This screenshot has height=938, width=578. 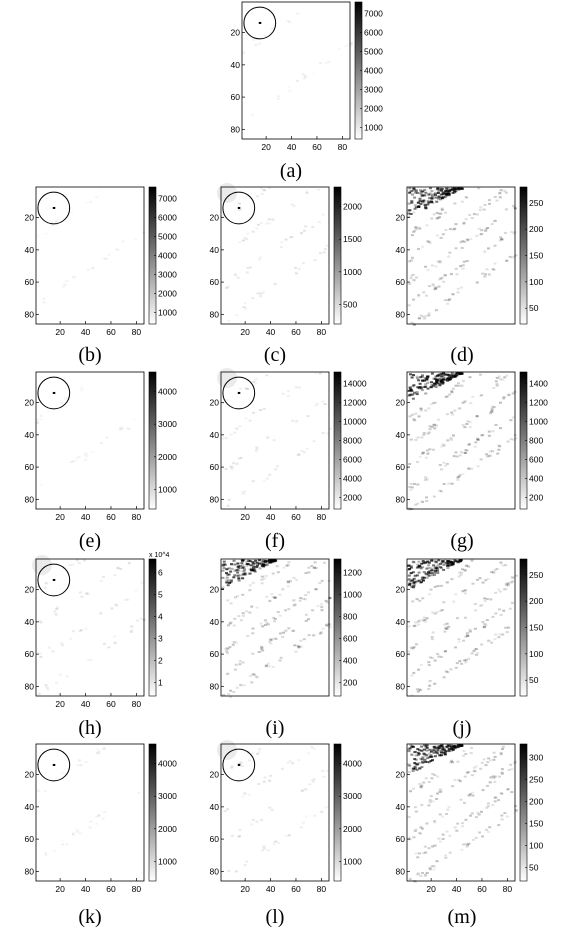 I want to click on colorbar-tick-label: 100, so click(x=536, y=846).